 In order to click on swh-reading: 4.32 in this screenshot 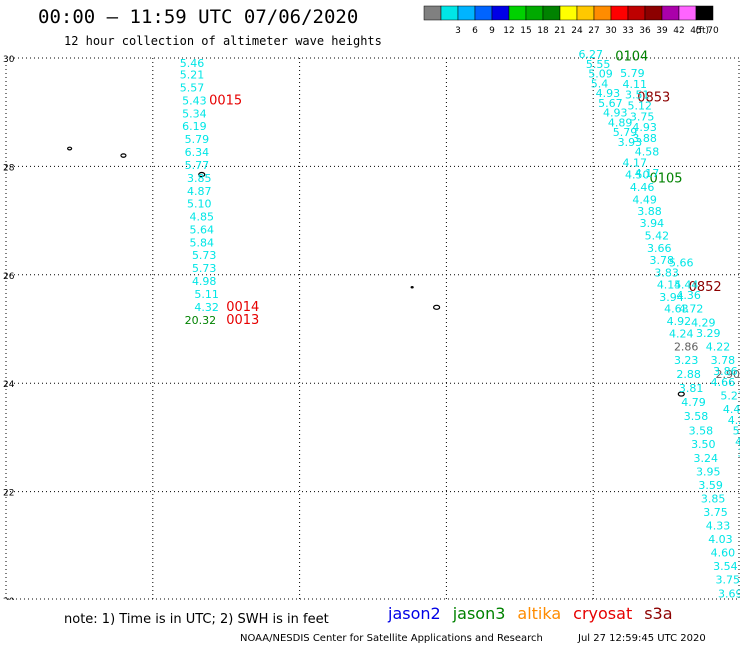, I will do `click(206, 307)`.